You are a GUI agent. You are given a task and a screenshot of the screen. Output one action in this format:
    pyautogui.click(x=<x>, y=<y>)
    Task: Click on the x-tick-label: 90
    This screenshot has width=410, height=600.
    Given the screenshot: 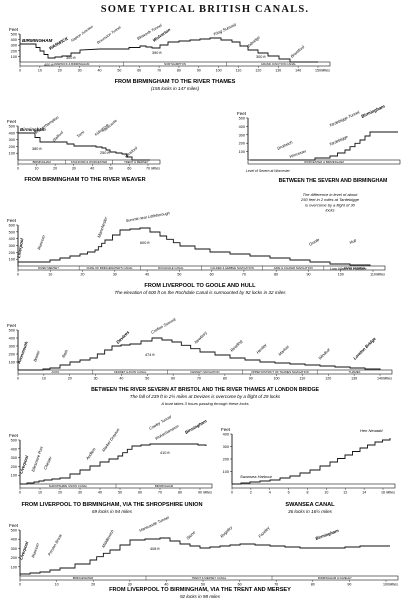 What is the action you would take?
    pyautogui.click(x=251, y=379)
    